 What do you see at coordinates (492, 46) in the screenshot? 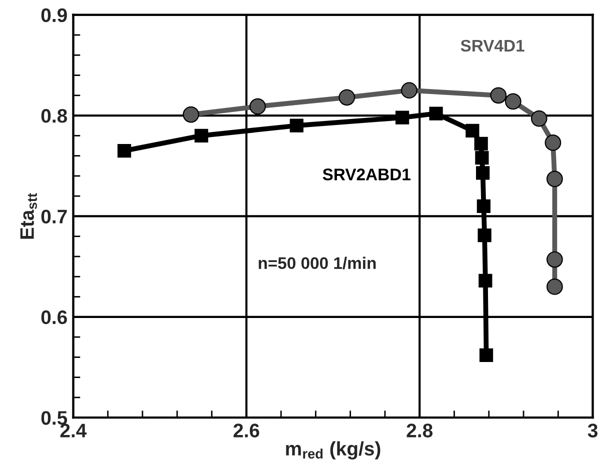
I see `text: SRV4D1` at bounding box center [492, 46].